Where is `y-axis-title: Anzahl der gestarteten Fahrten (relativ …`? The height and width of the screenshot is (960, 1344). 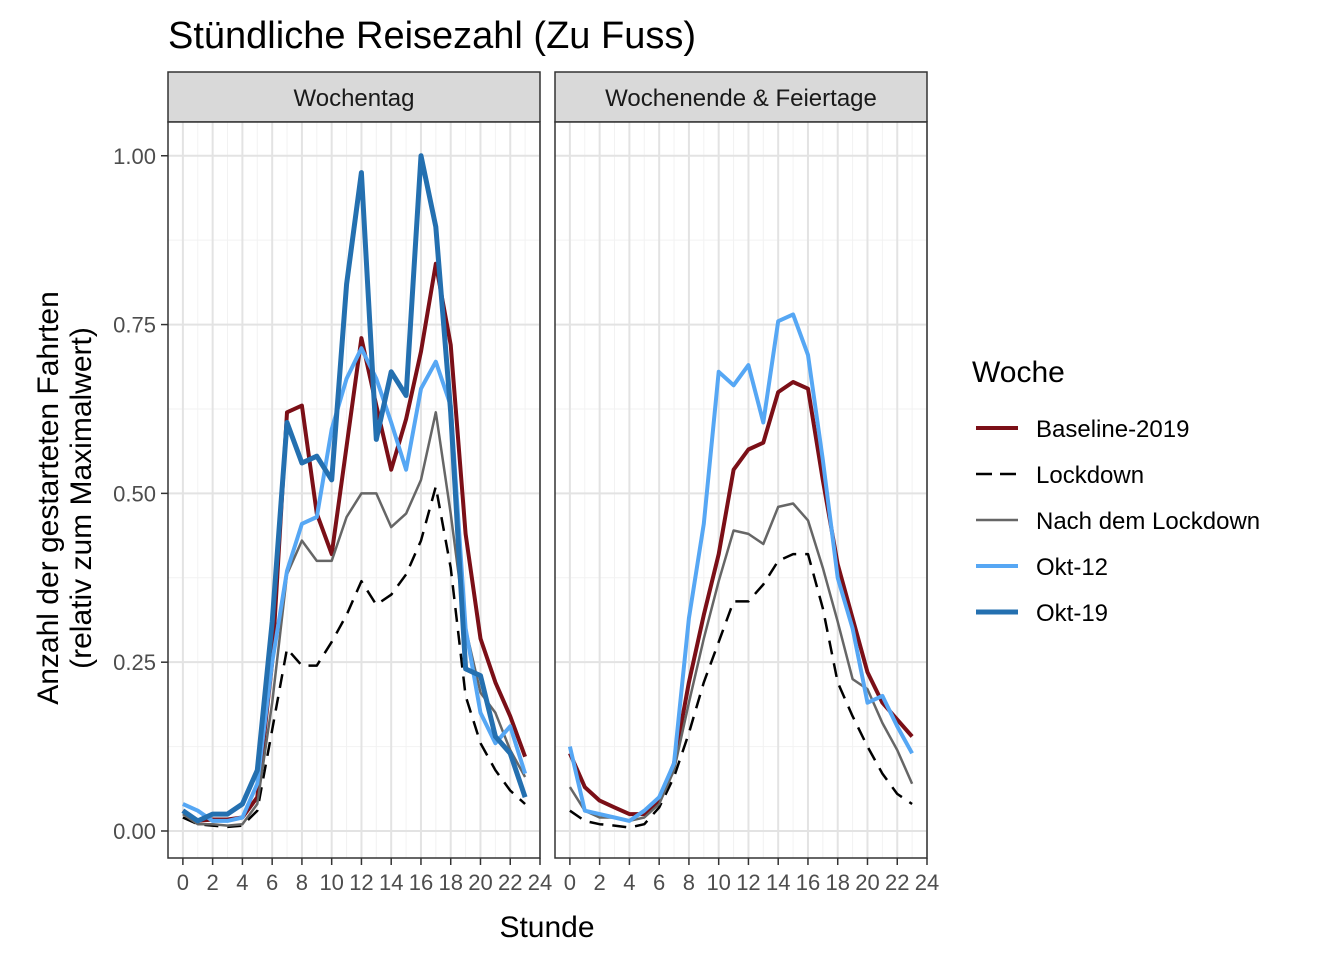
y-axis-title: Anzahl der gestarteten Fahrten (relativ … is located at coordinates (65, 498).